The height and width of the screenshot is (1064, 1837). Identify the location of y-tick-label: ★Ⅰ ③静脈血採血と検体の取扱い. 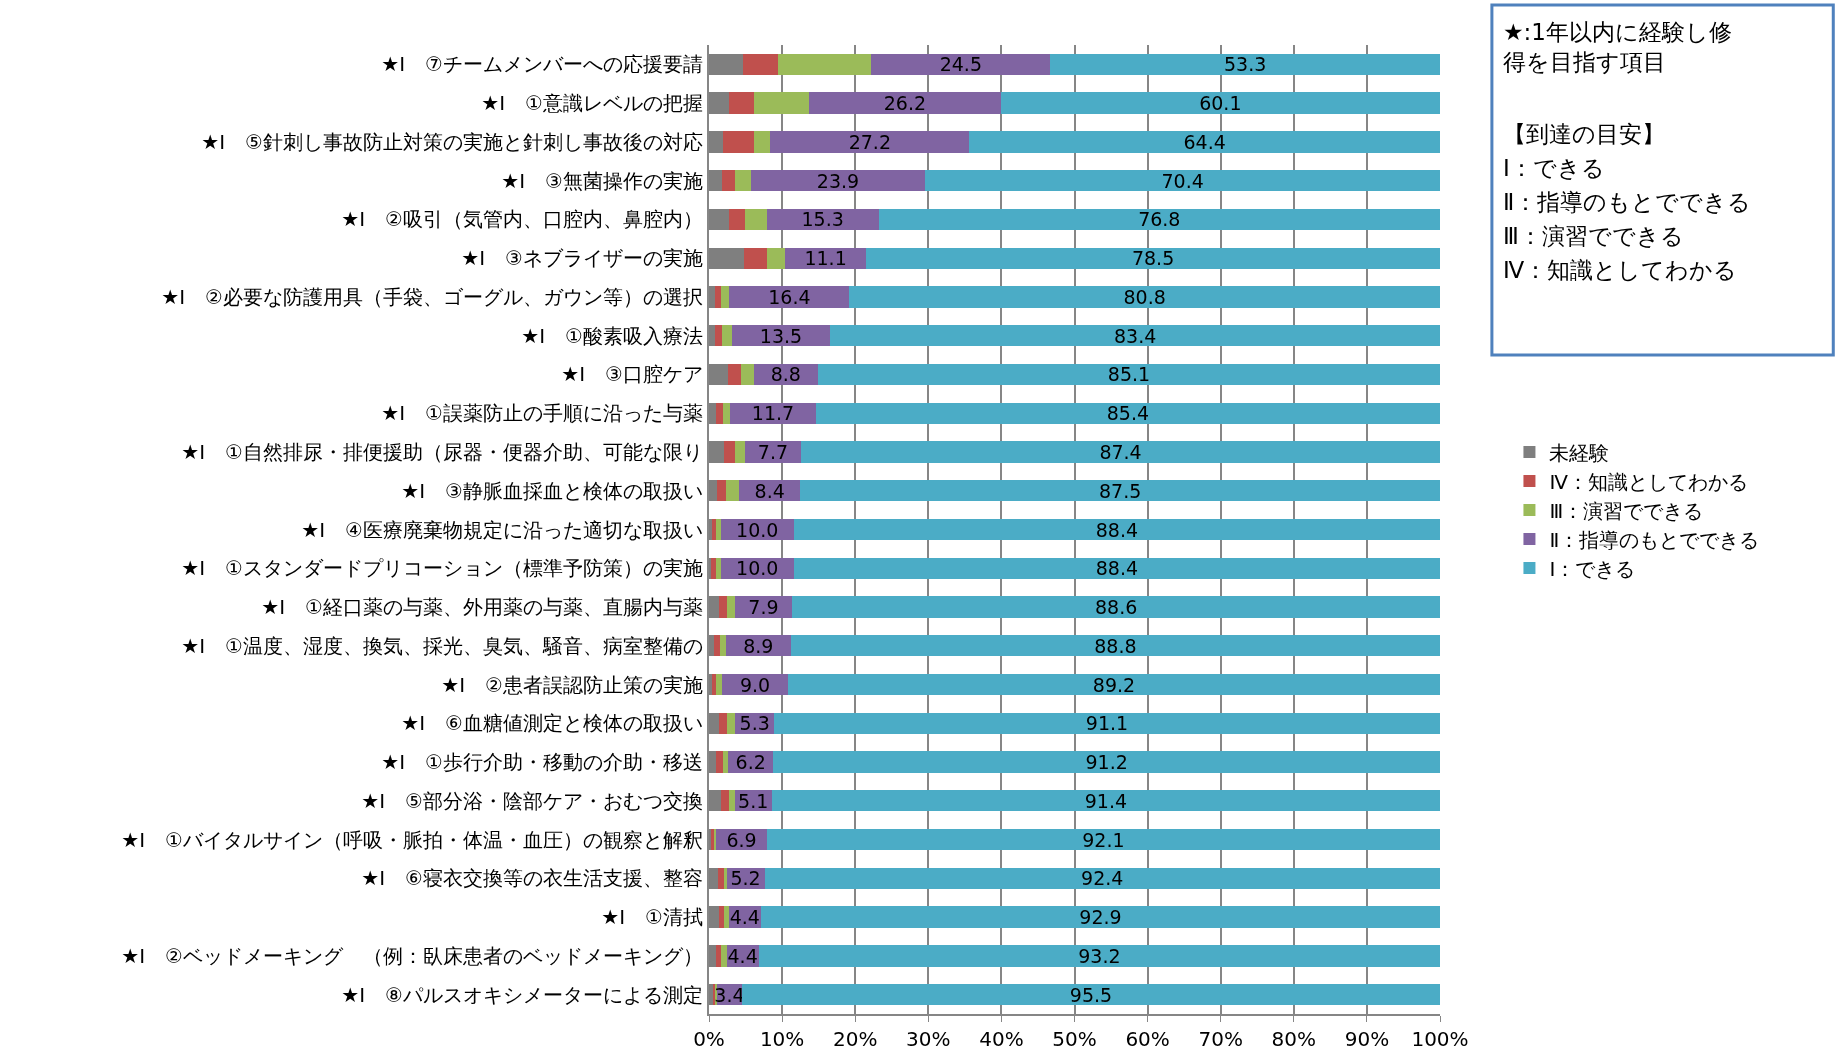
(552, 490).